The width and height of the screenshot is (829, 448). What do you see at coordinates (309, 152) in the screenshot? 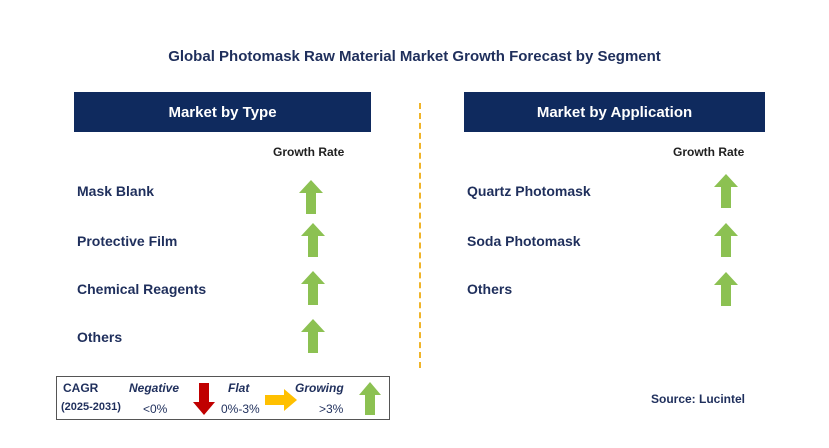
I see `left-growth-rate-label: Growth Rate` at bounding box center [309, 152].